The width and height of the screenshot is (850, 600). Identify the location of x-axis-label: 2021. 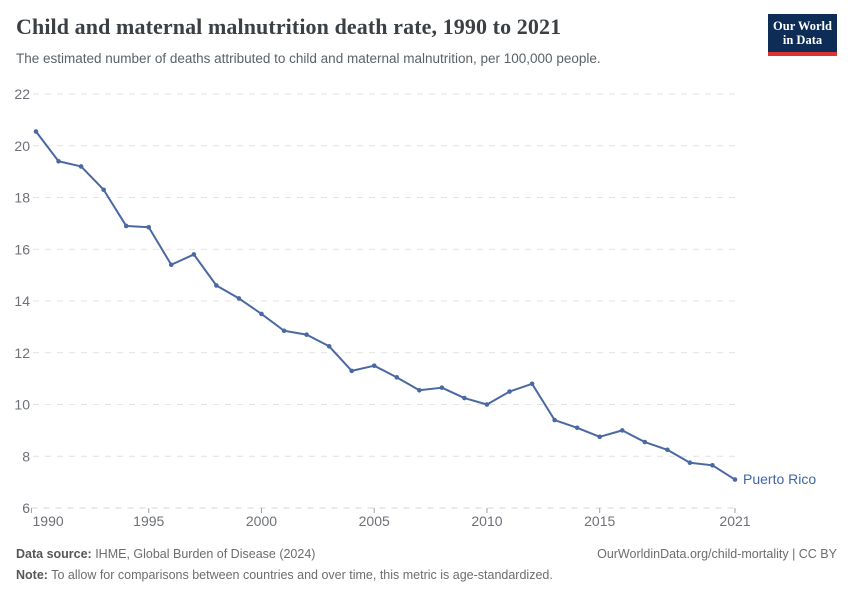
(734, 521).